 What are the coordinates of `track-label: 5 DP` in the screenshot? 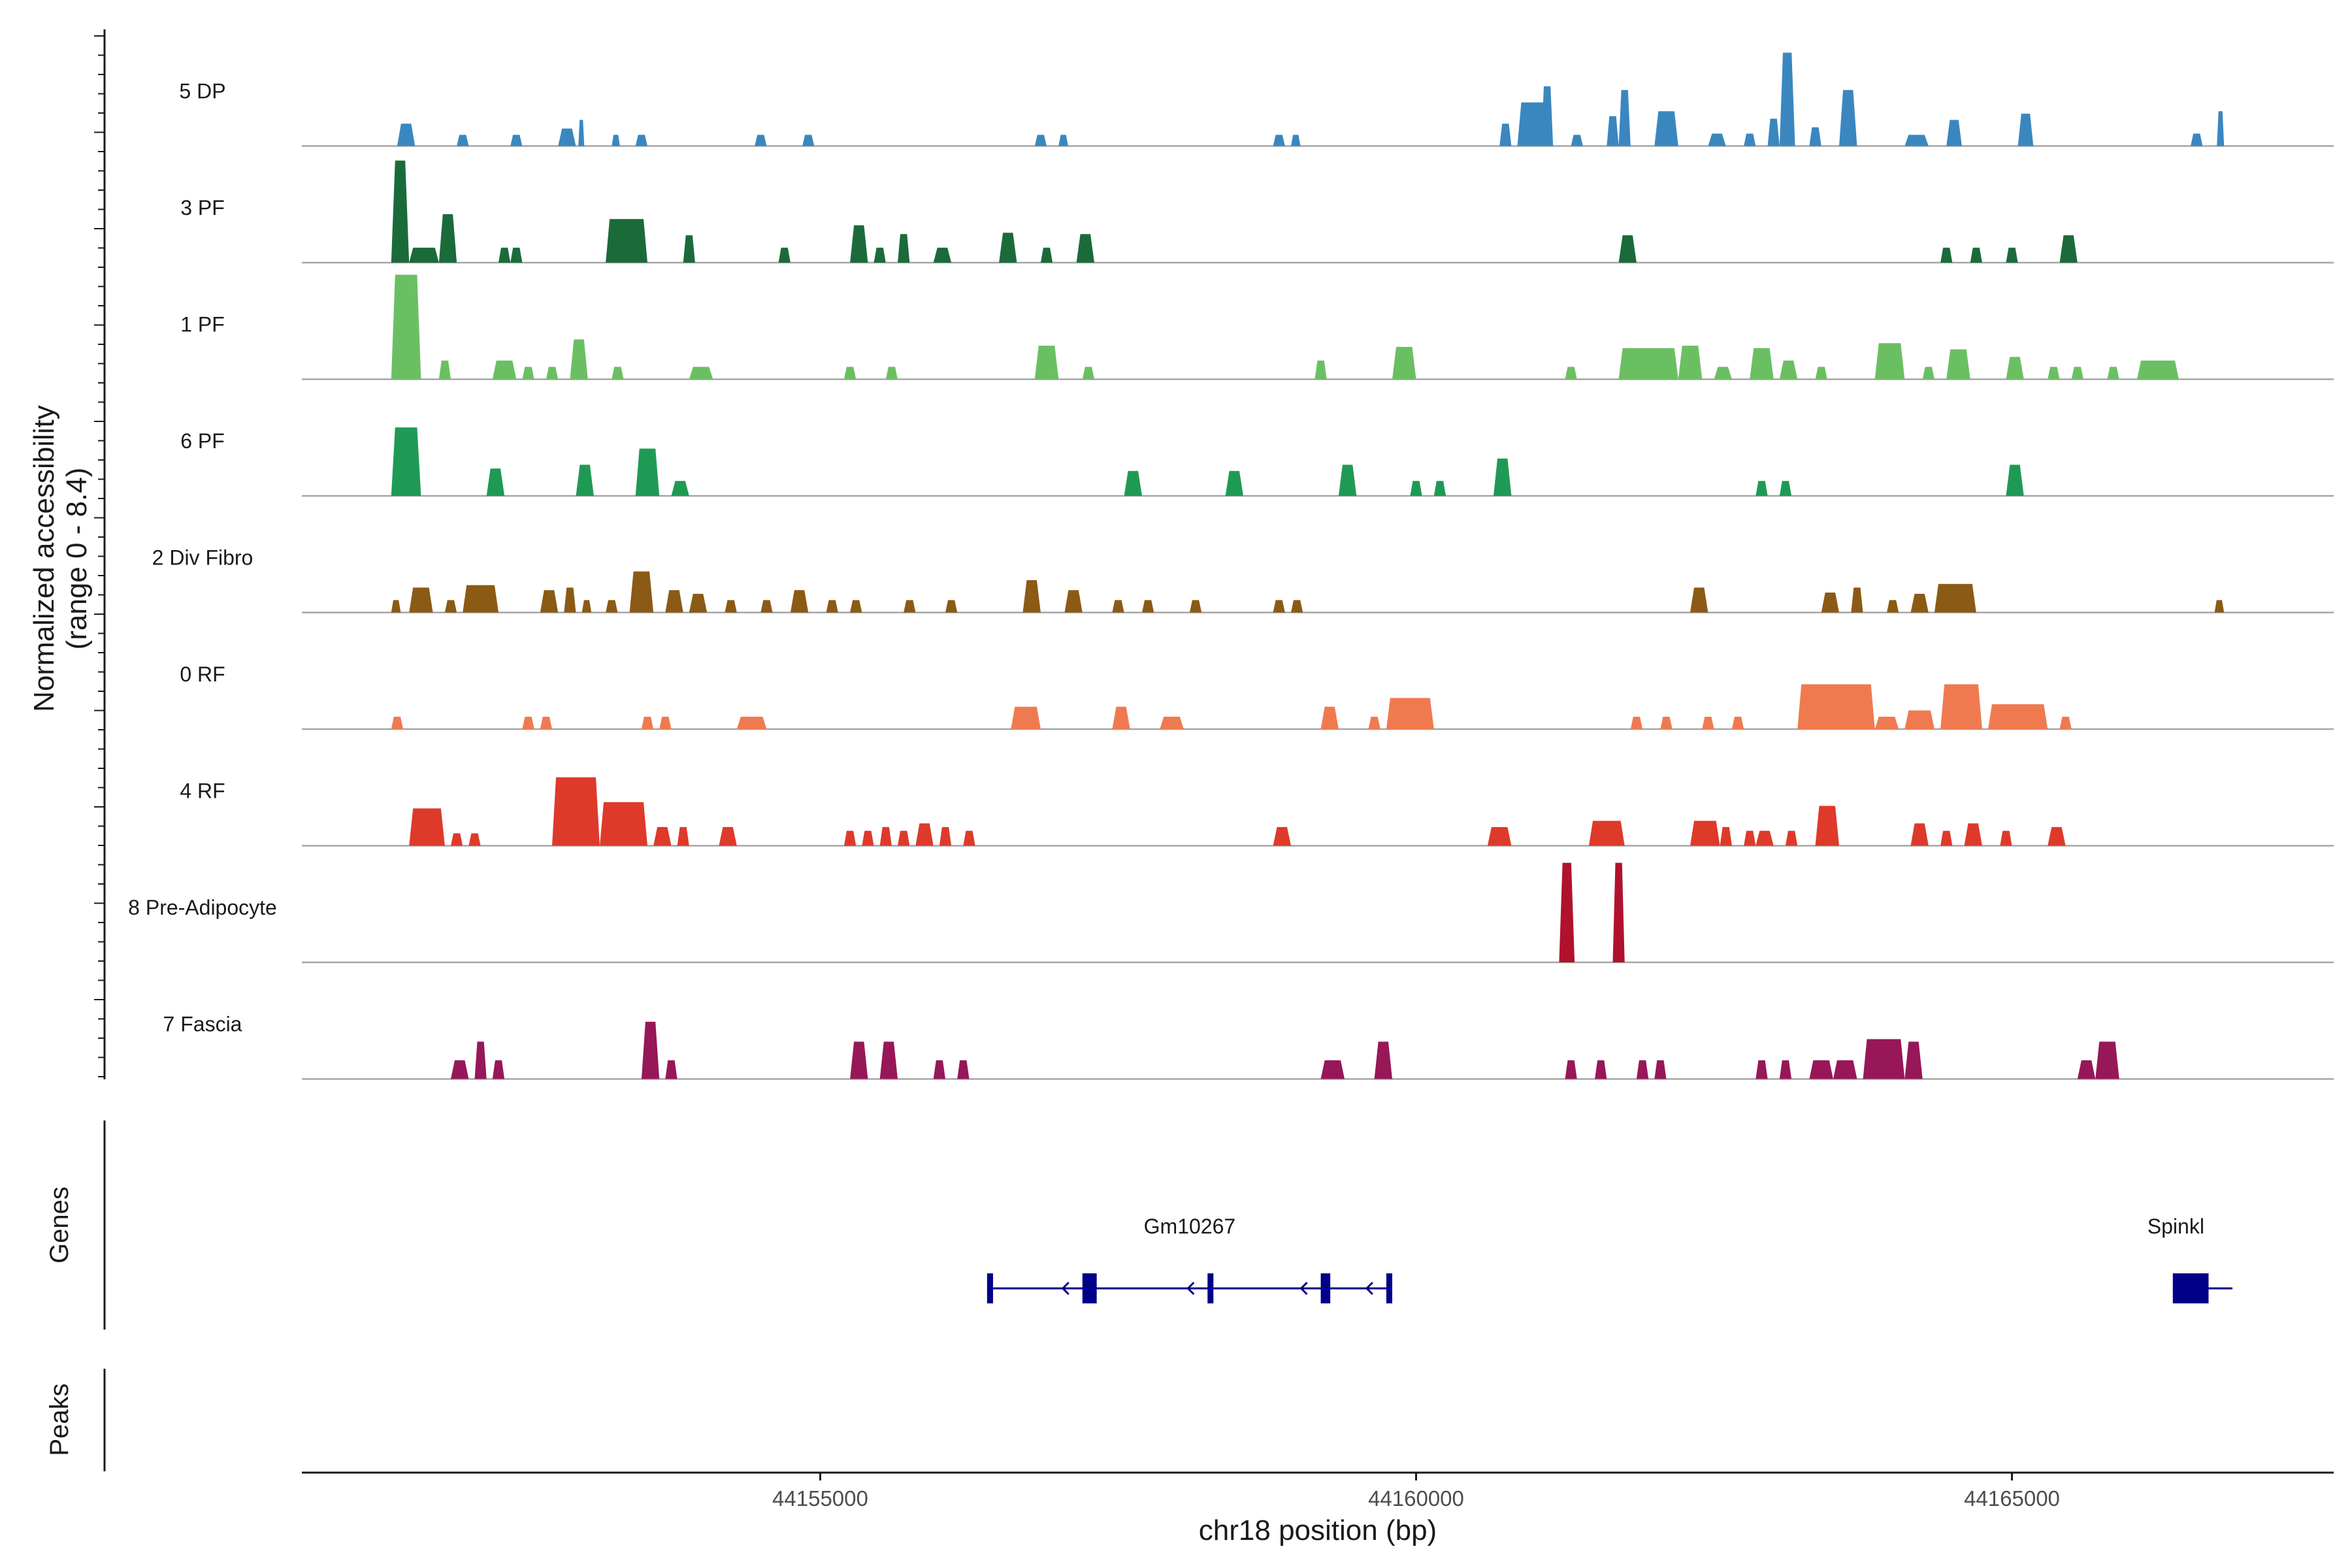 It's located at (202, 91).